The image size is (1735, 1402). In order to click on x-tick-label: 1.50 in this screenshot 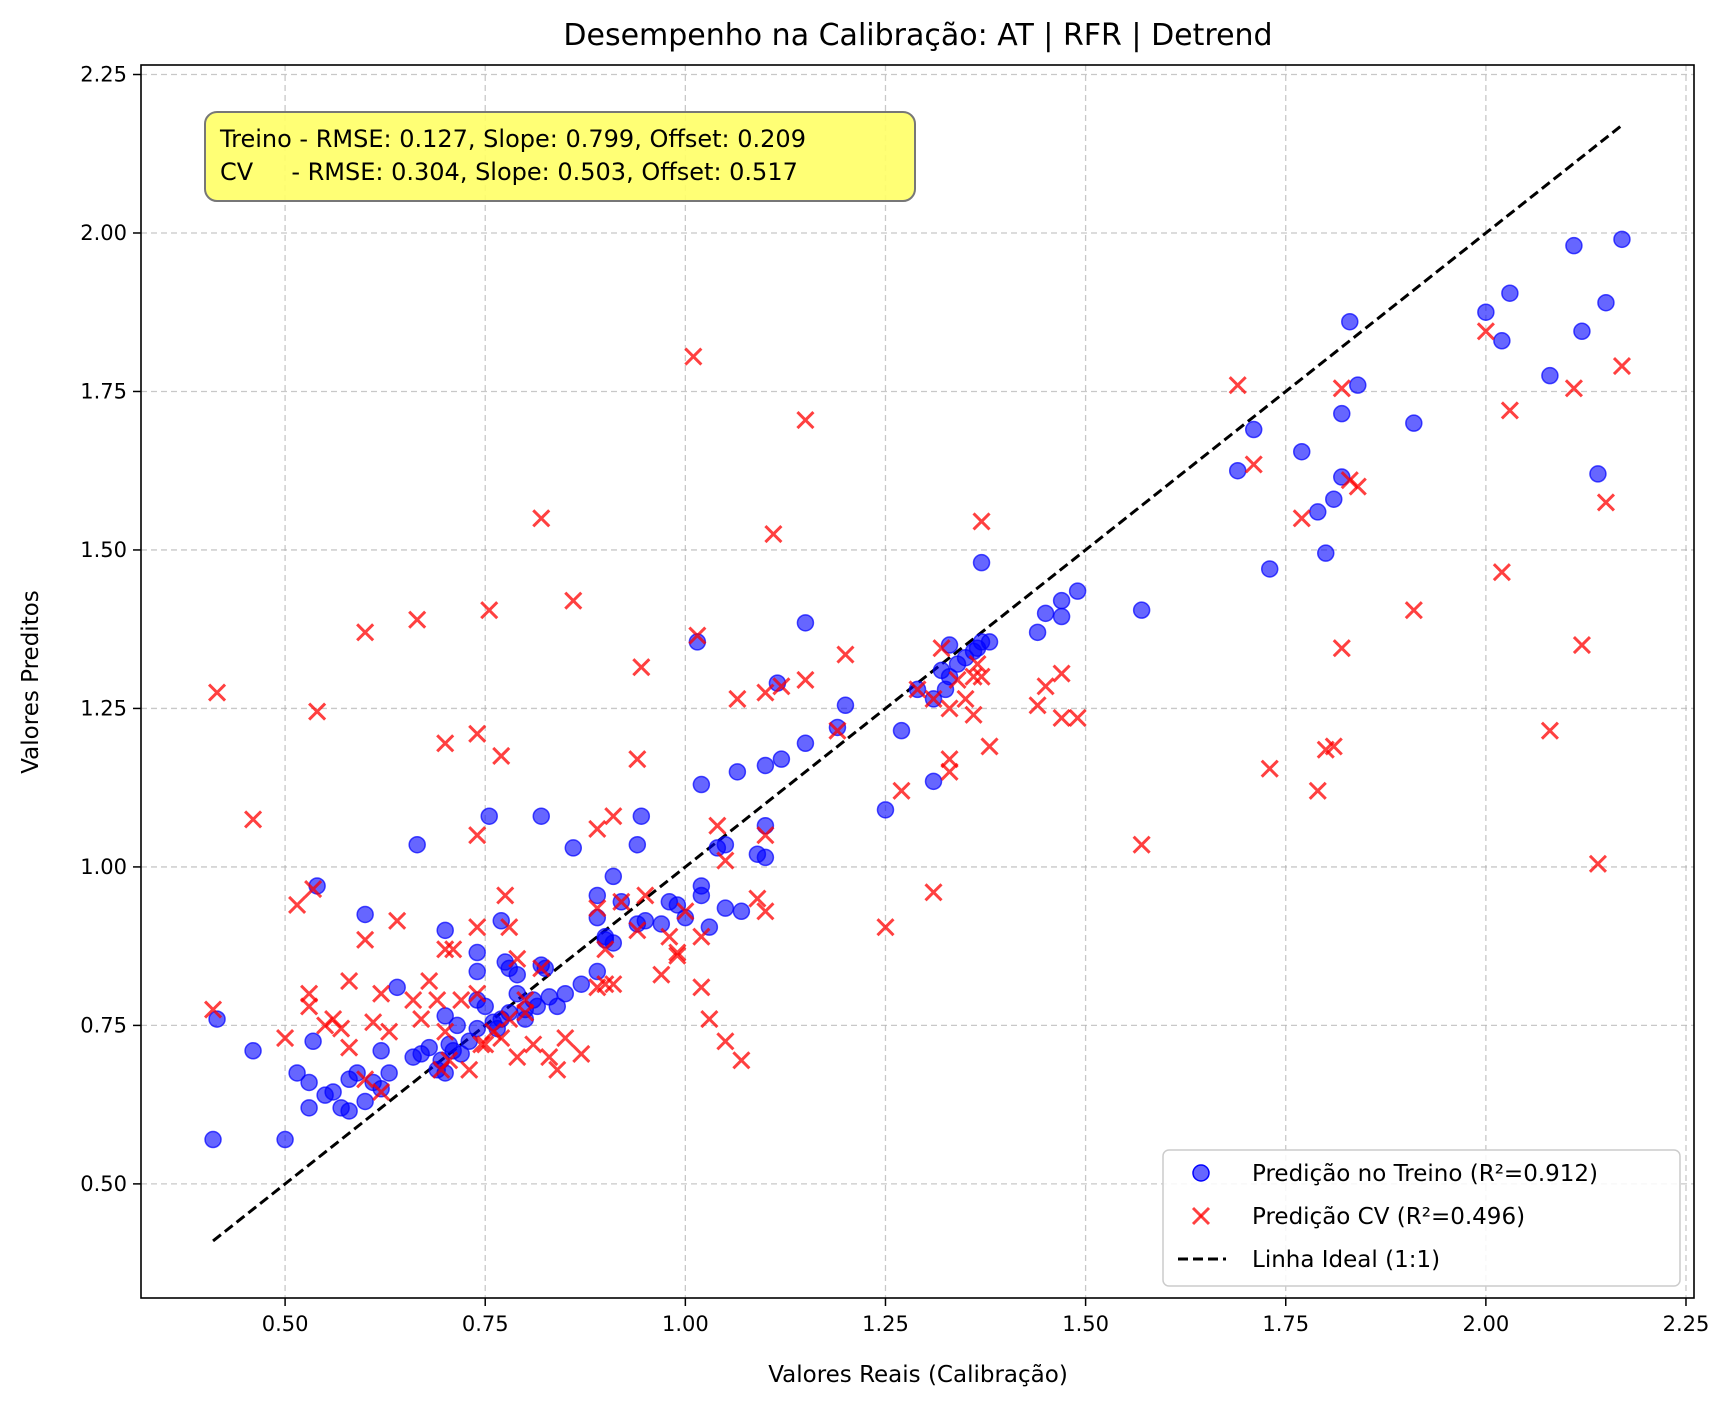, I will do `click(1085, 1324)`.